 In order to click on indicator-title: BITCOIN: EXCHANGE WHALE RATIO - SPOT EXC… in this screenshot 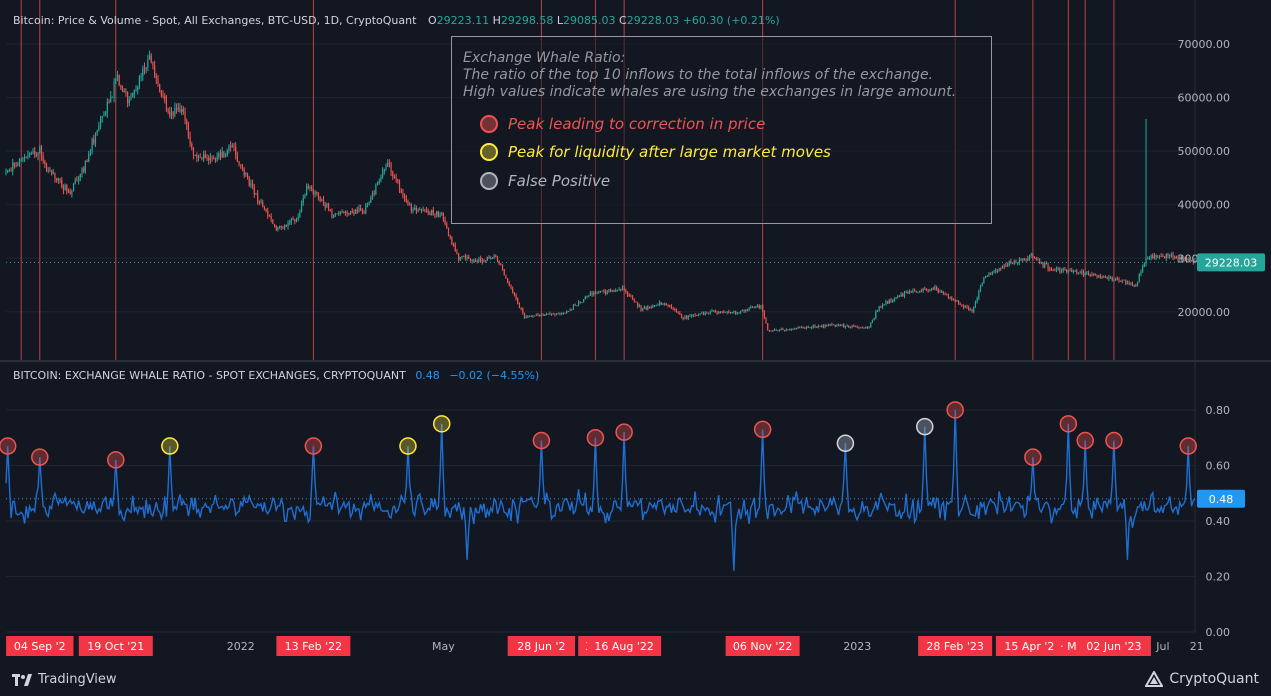, I will do `click(209, 375)`.